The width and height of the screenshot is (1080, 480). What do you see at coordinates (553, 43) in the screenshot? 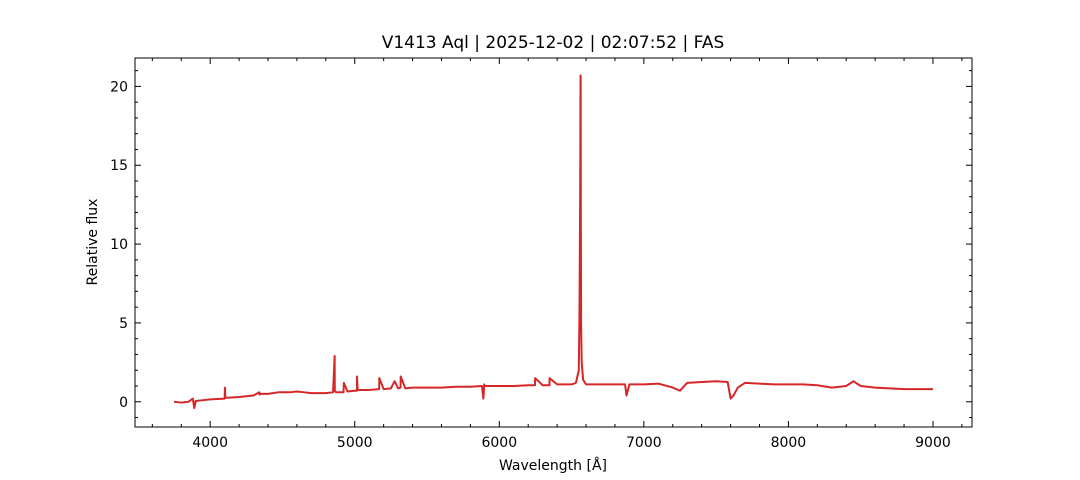
I see `chart-title: V1413 Aql | 2025-12-02 | 02:07:52 | FAS` at bounding box center [553, 43].